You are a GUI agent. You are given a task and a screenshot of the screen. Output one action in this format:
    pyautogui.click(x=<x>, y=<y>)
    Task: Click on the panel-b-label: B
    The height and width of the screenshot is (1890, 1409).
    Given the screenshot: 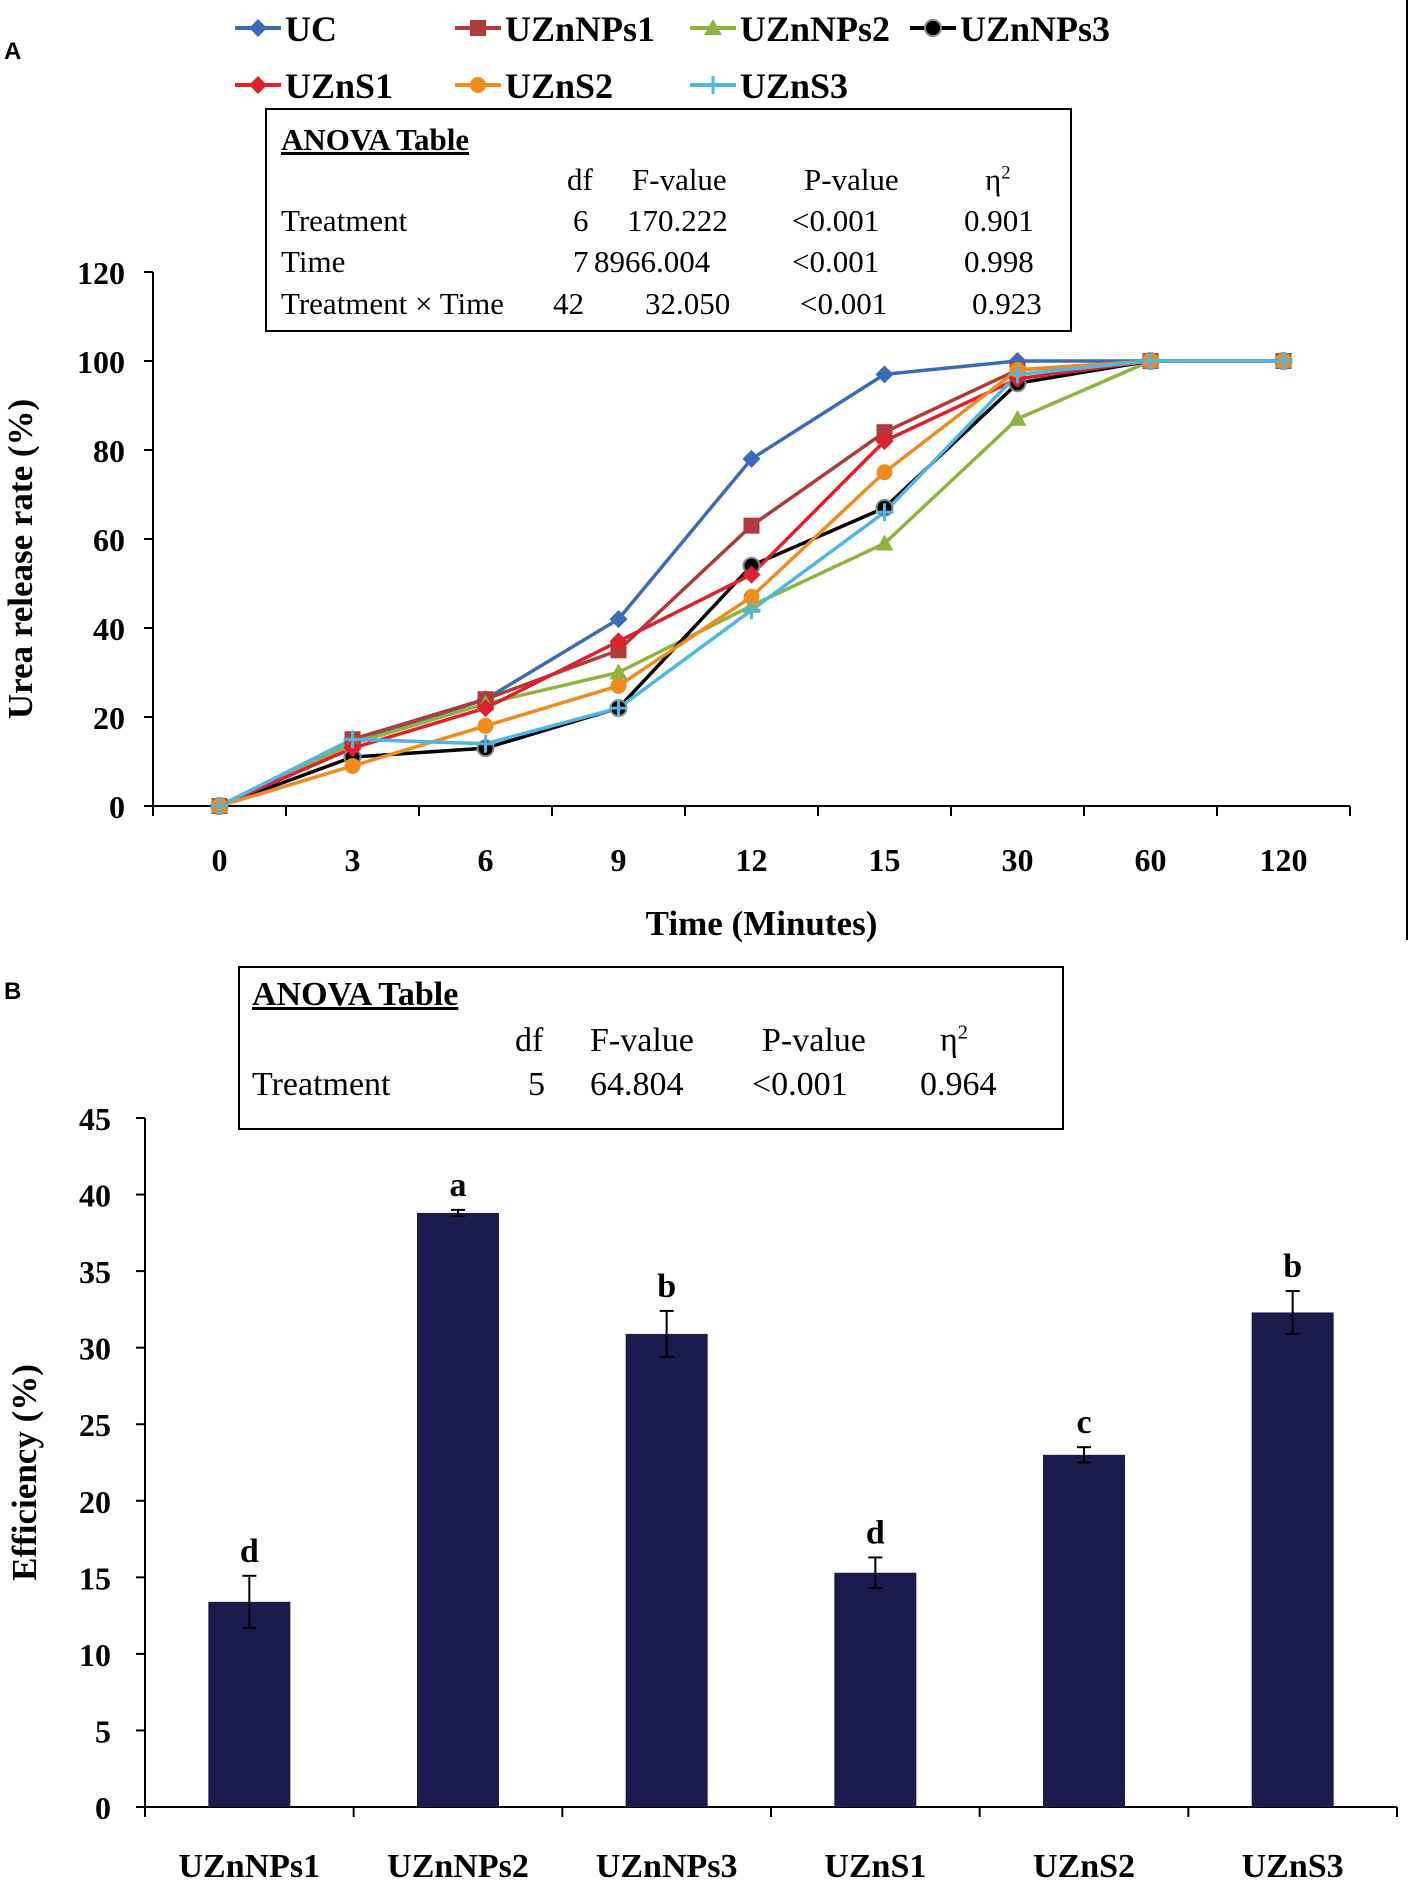 What is the action you would take?
    pyautogui.click(x=13, y=991)
    